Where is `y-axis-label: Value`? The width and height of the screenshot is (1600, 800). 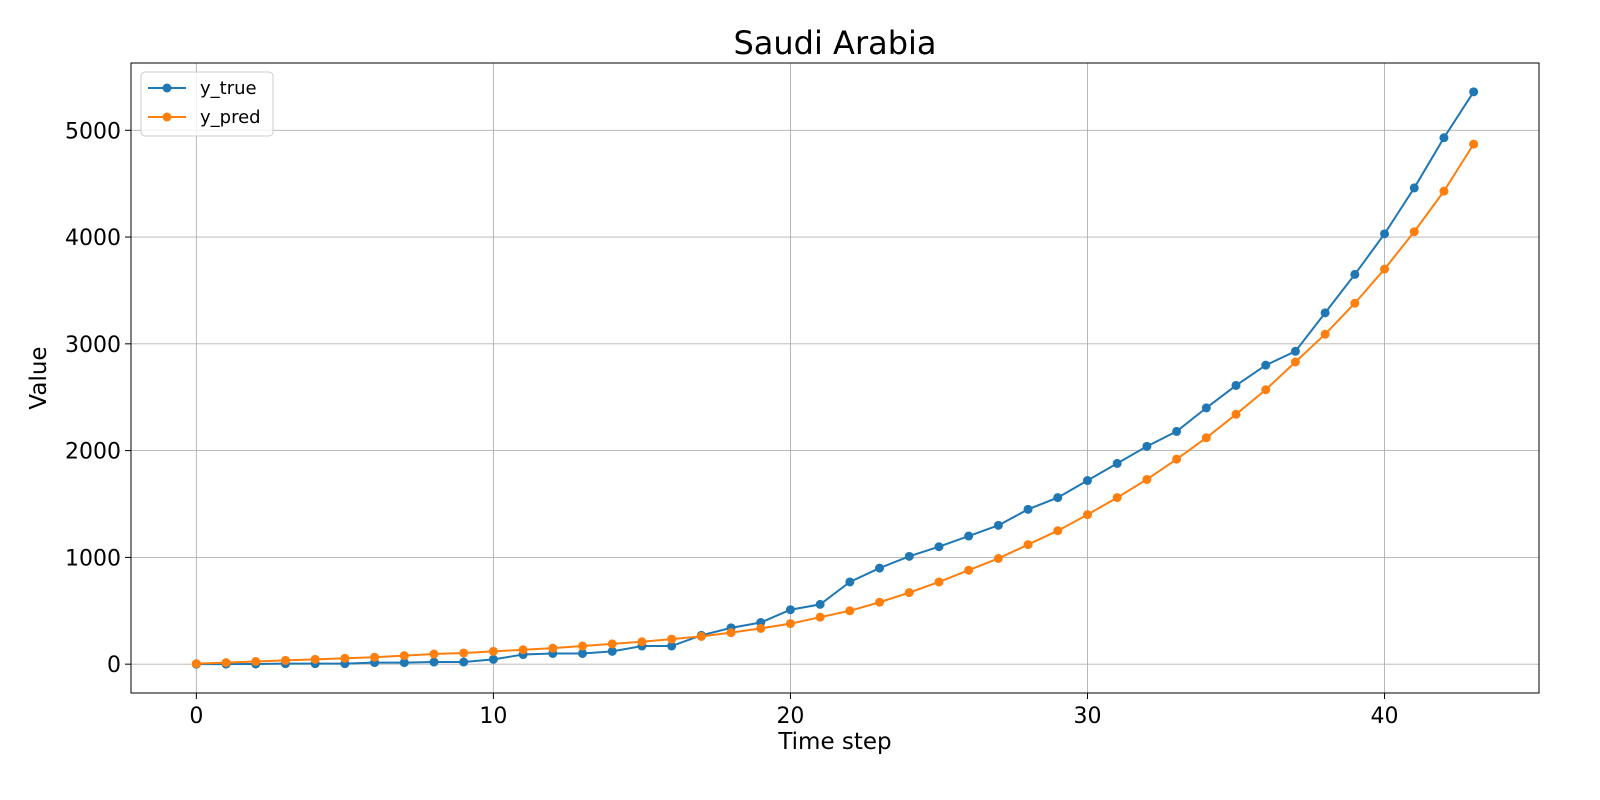 y-axis-label: Value is located at coordinates (39, 377).